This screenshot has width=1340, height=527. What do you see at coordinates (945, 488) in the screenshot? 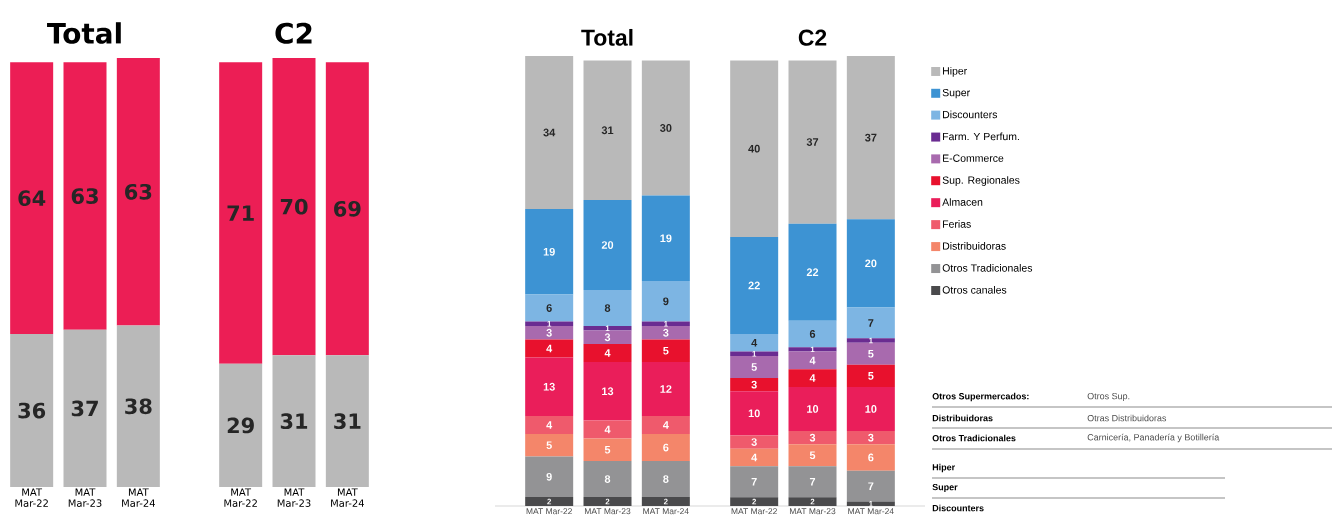
I see `text: Super` at bounding box center [945, 488].